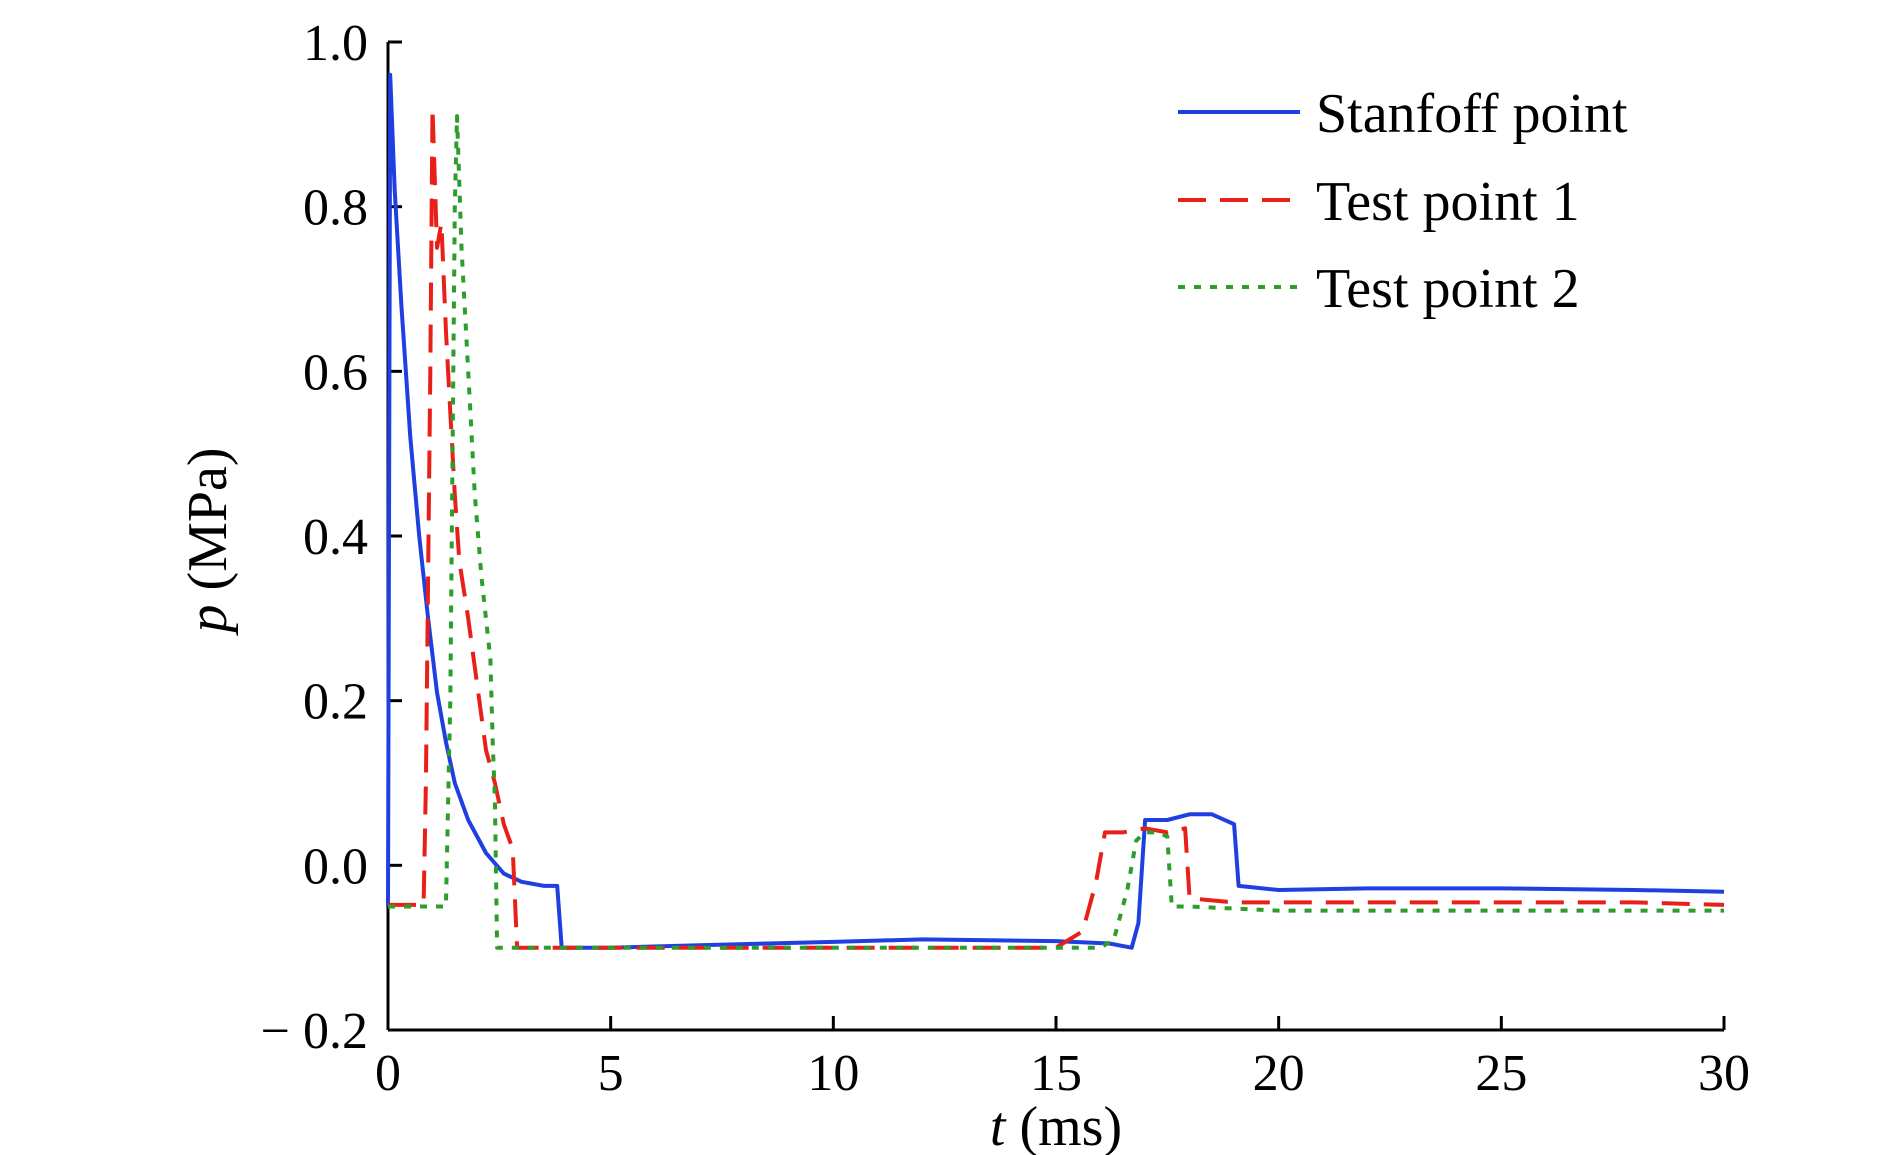 Image resolution: width=1890 pixels, height=1155 pixels. I want to click on x-ticks: 0 5 10 15 20 25 30, so click(1062, 1059).